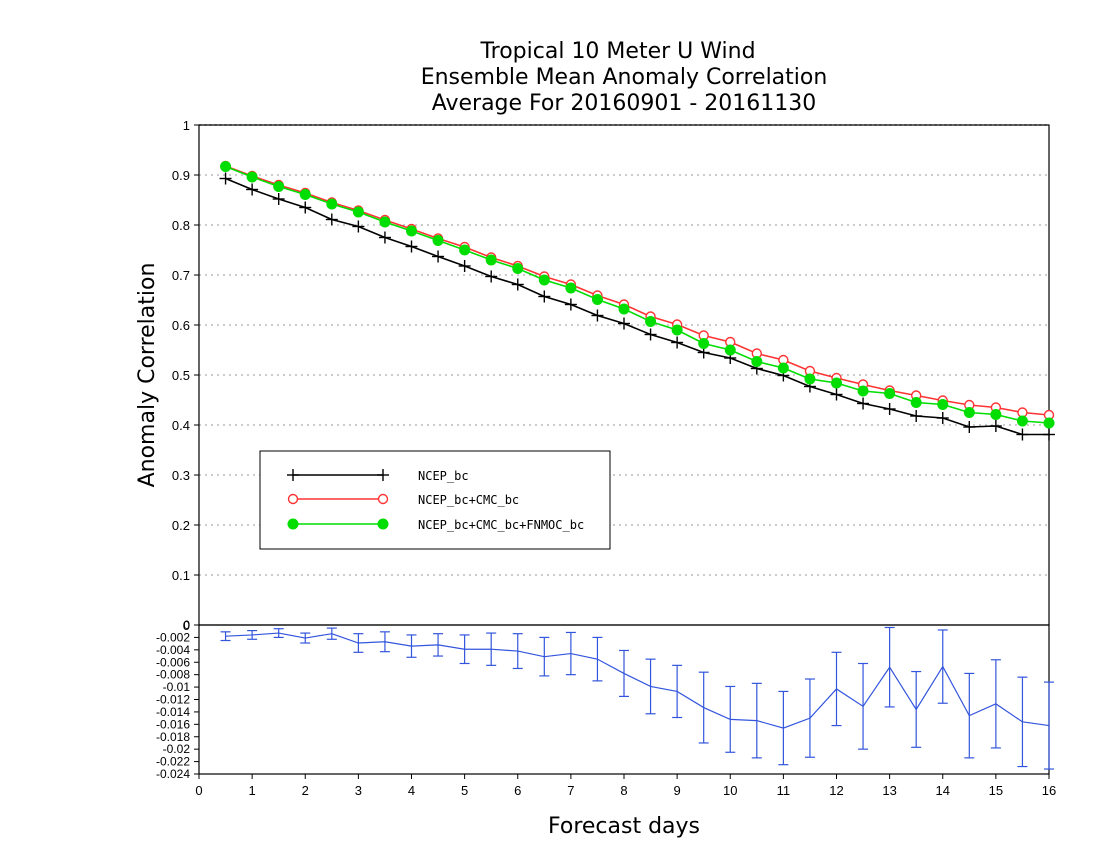  What do you see at coordinates (617, 51) in the screenshot?
I see `chart-title-line1: Tropical 10 Meter U Wind` at bounding box center [617, 51].